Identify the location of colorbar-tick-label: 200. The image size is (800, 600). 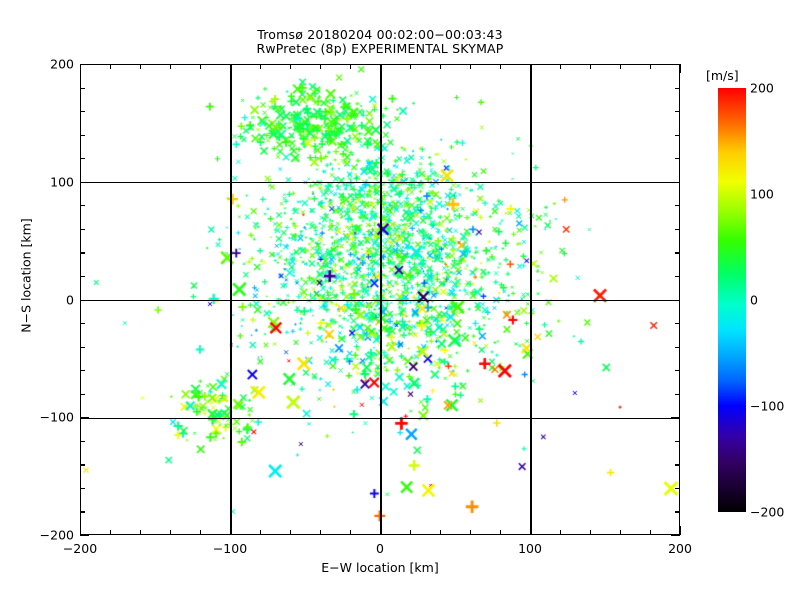
(762, 88).